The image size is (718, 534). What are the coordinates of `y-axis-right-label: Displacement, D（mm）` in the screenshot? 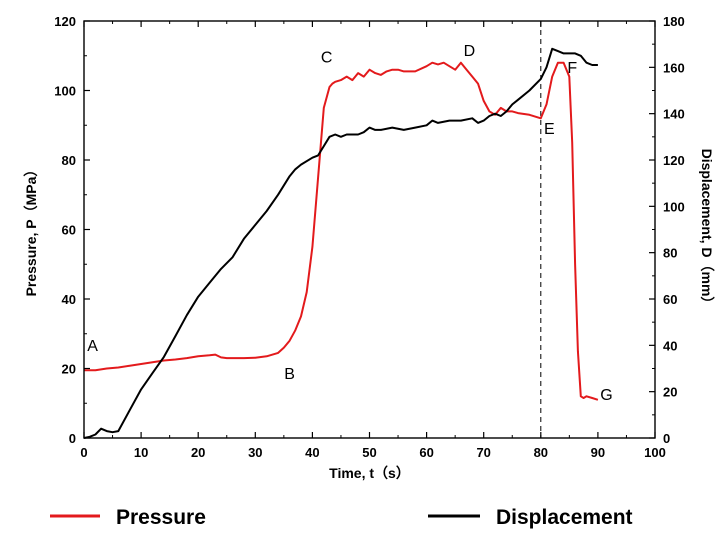 It's located at (707, 230).